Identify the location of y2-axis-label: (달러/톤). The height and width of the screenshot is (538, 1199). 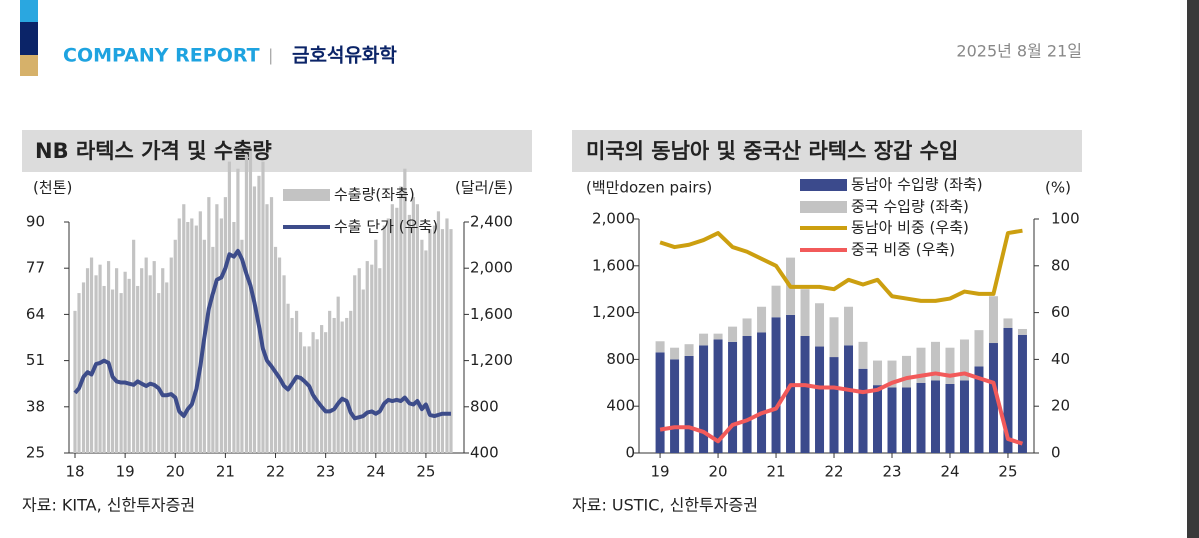
(484, 188).